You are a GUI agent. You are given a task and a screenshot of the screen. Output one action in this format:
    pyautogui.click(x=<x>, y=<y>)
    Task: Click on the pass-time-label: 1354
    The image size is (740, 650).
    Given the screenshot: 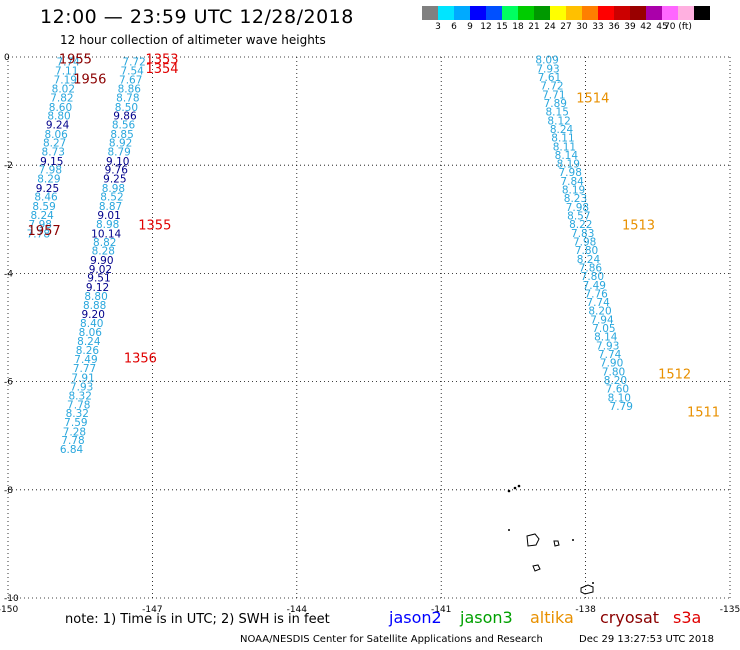 What is the action you would take?
    pyautogui.click(x=161, y=69)
    